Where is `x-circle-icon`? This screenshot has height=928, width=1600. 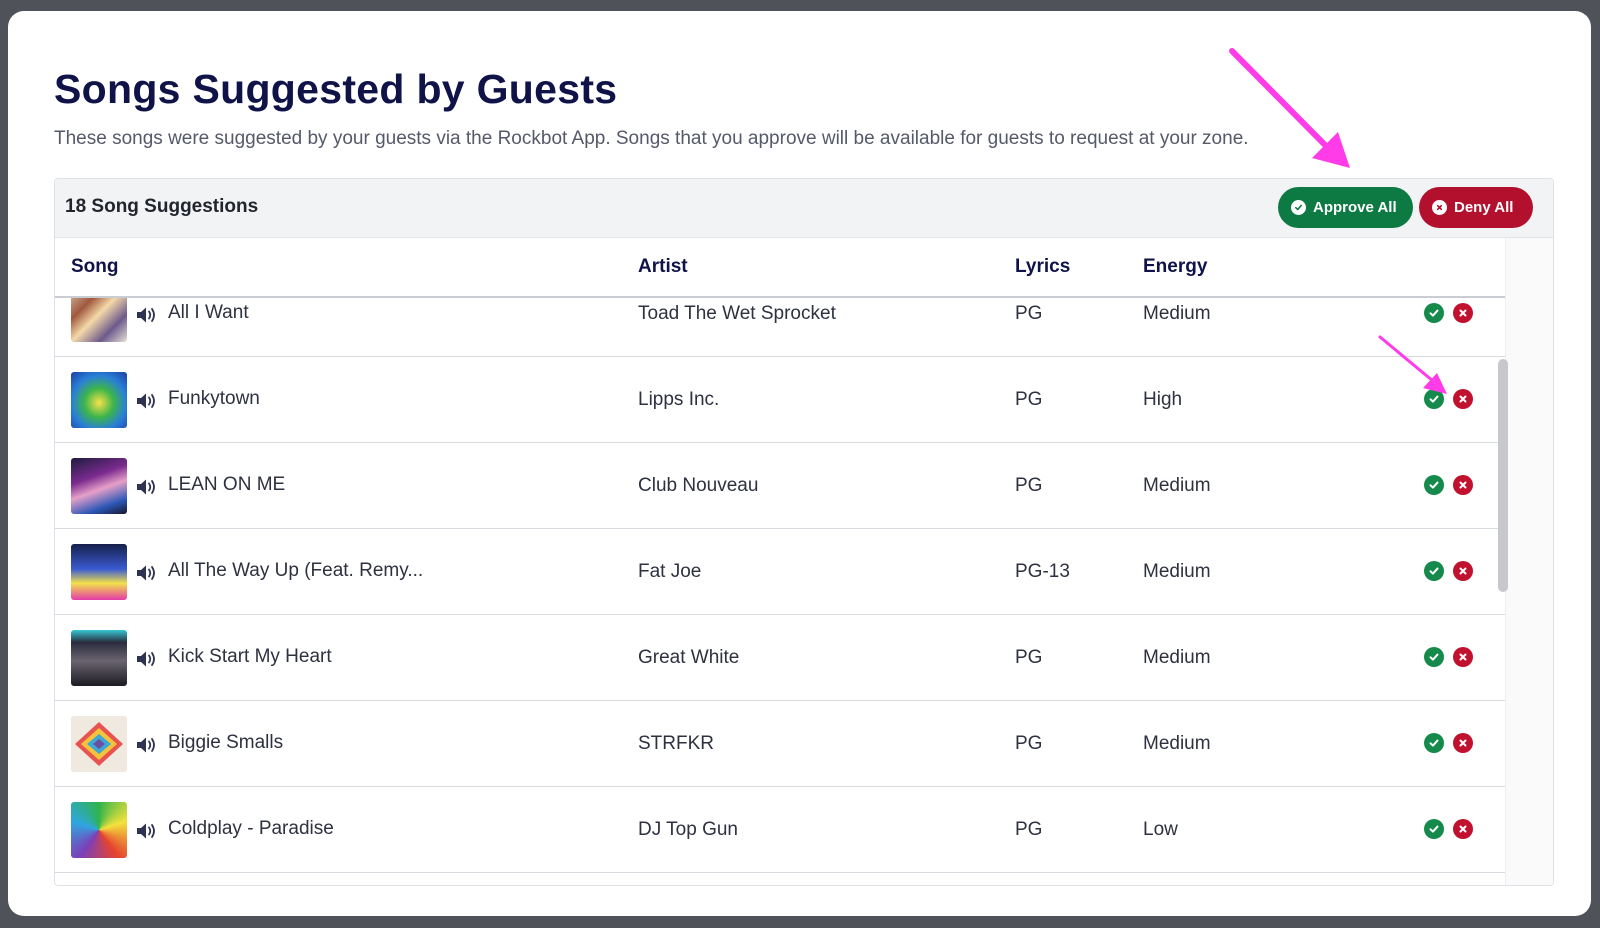
x-circle-icon is located at coordinates (1439, 207).